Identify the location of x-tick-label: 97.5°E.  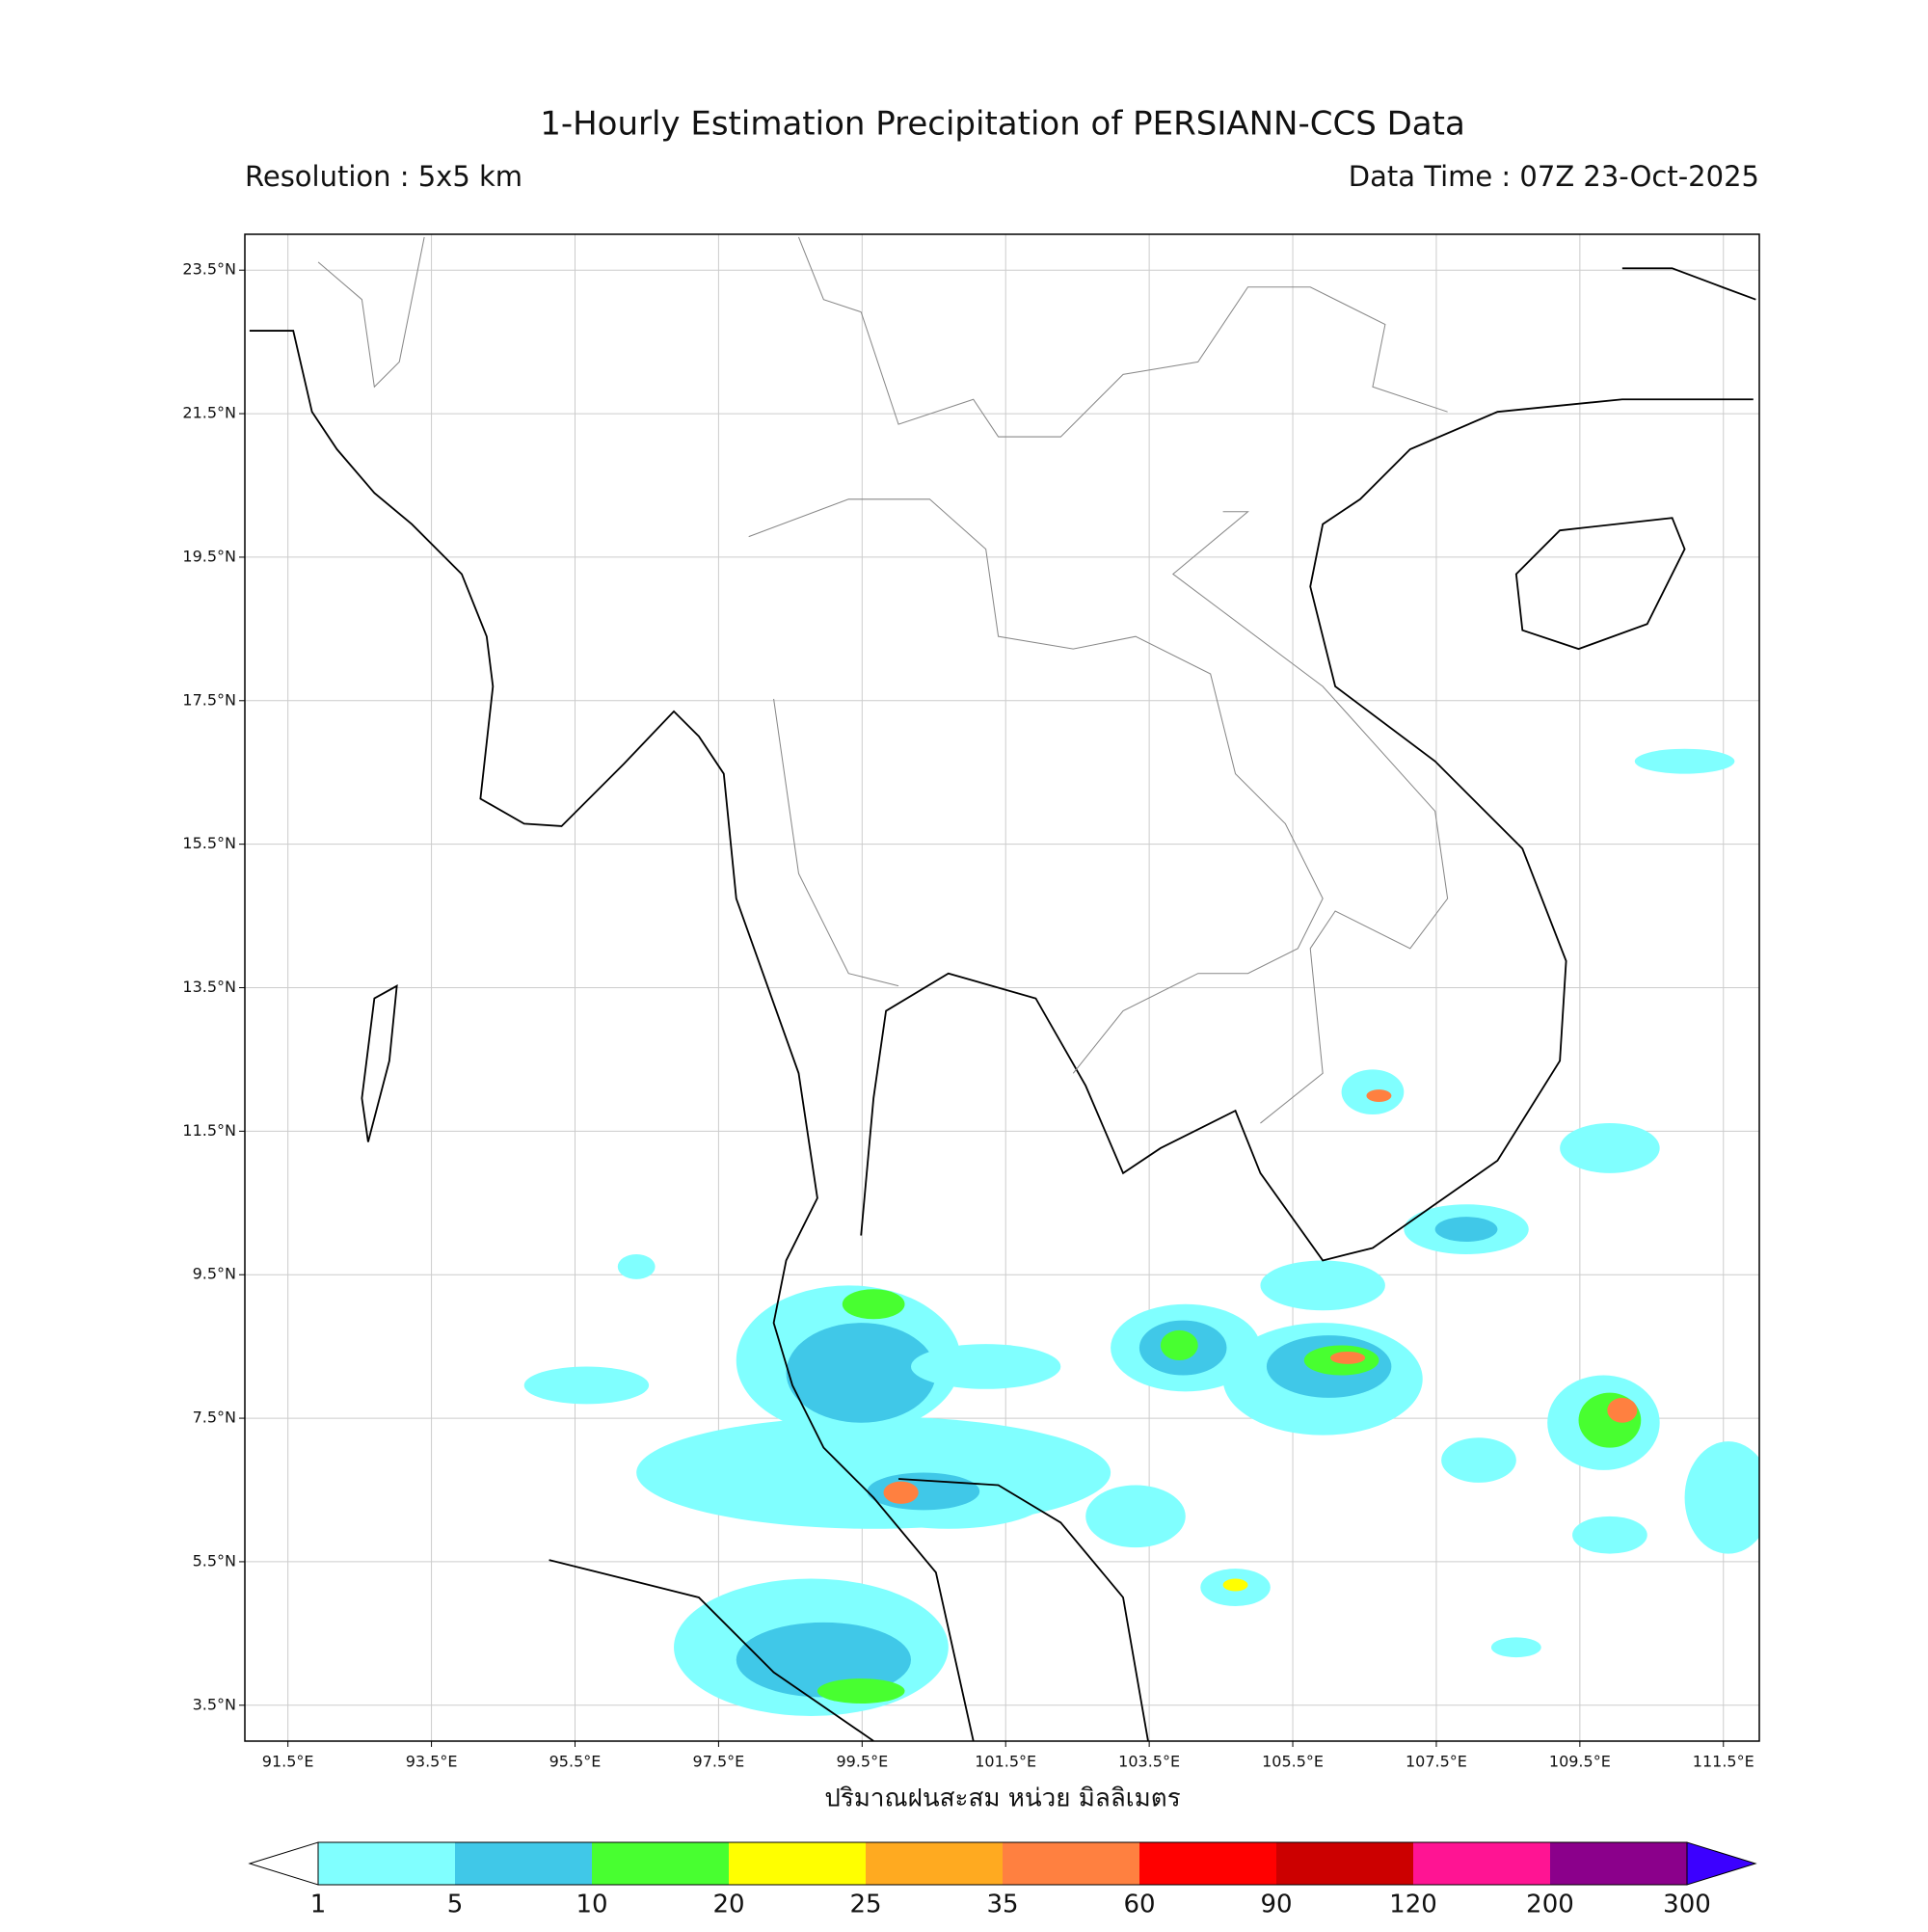
(719, 1762).